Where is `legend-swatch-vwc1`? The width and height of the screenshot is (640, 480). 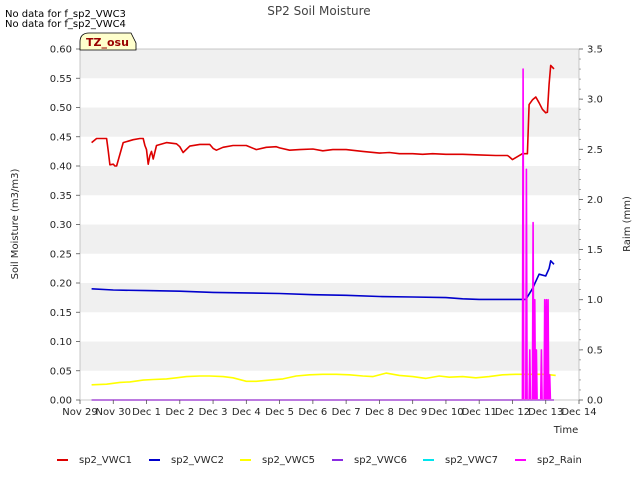
legend-swatch-vwc1 is located at coordinates (62, 460).